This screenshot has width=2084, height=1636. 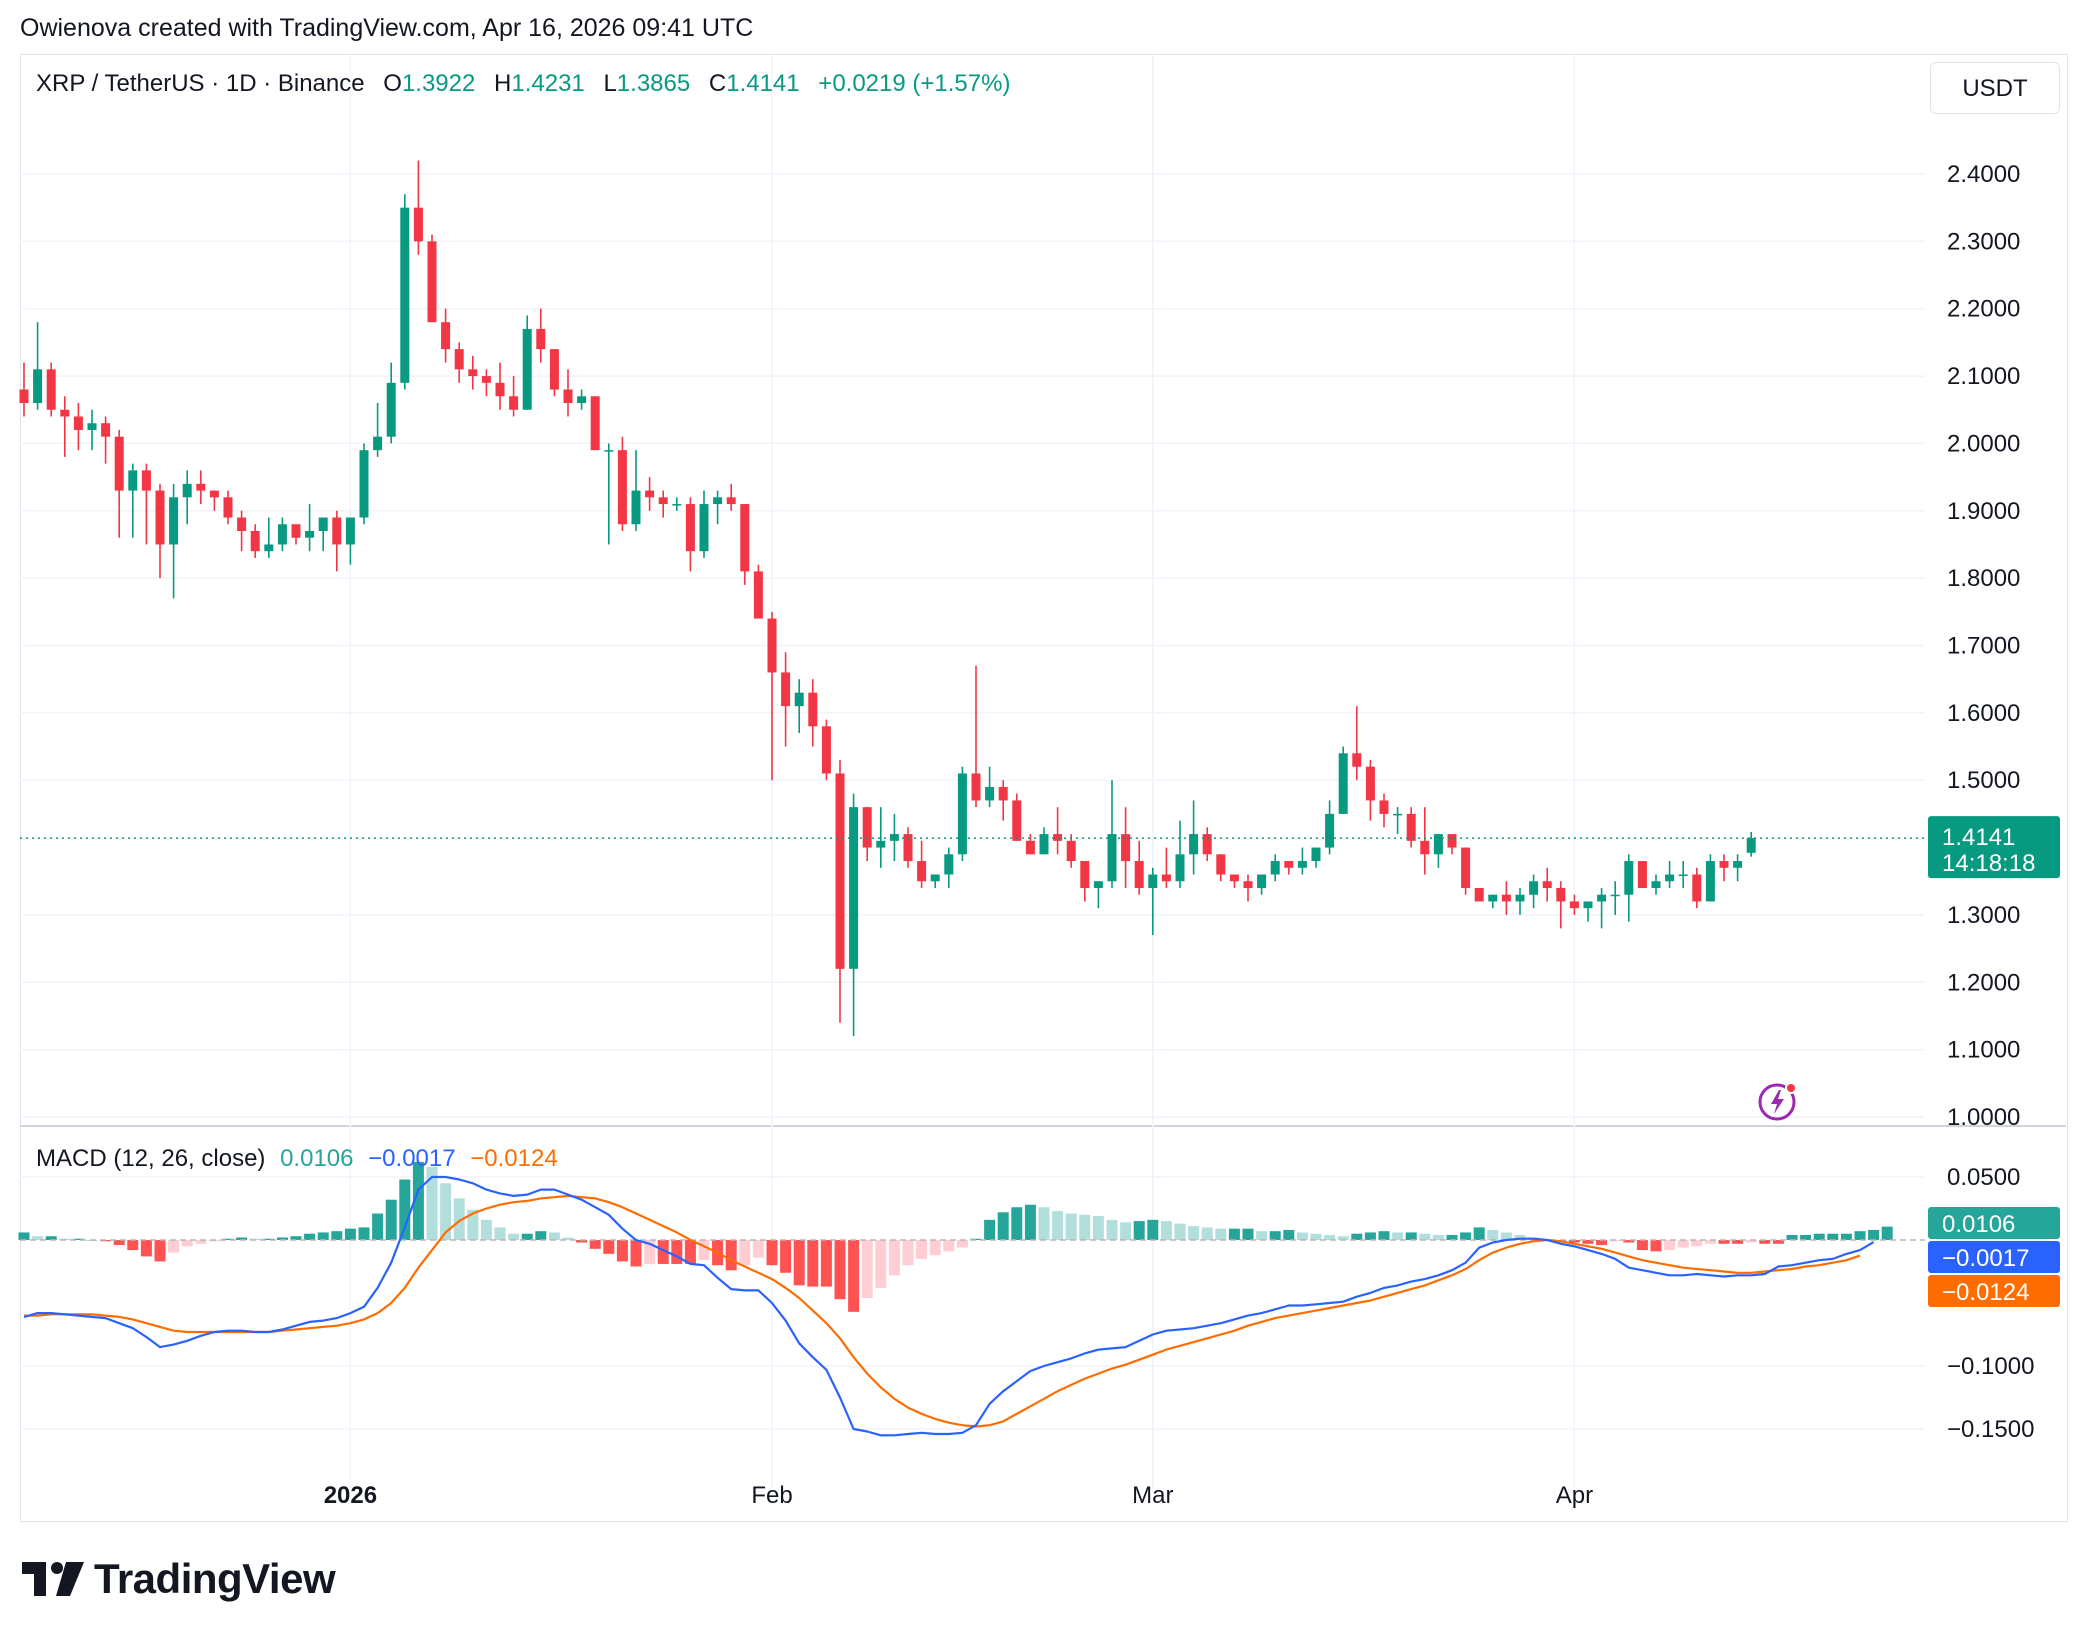 I want to click on macd-line-tag, so click(x=1994, y=1257).